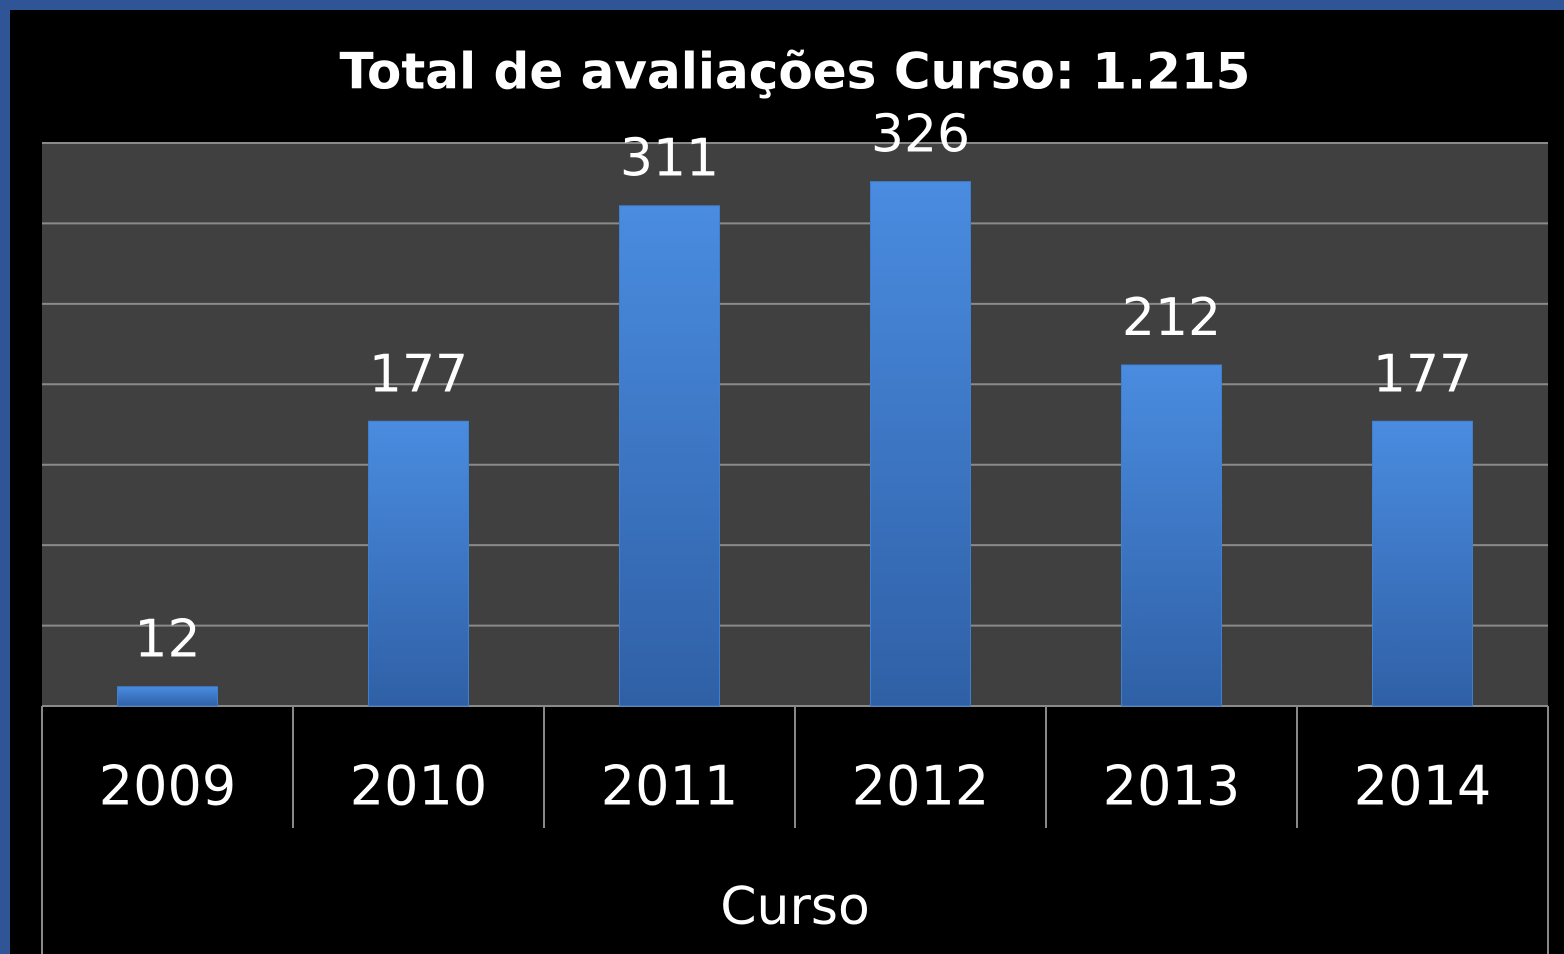 The width and height of the screenshot is (1564, 954). I want to click on x-tick-label: 2014, so click(1422, 786).